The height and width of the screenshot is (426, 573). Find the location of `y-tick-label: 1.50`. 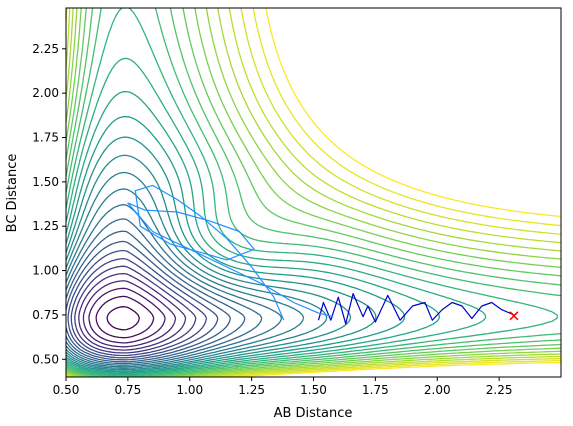

y-tick-label: 1.50 is located at coordinates (45, 182).